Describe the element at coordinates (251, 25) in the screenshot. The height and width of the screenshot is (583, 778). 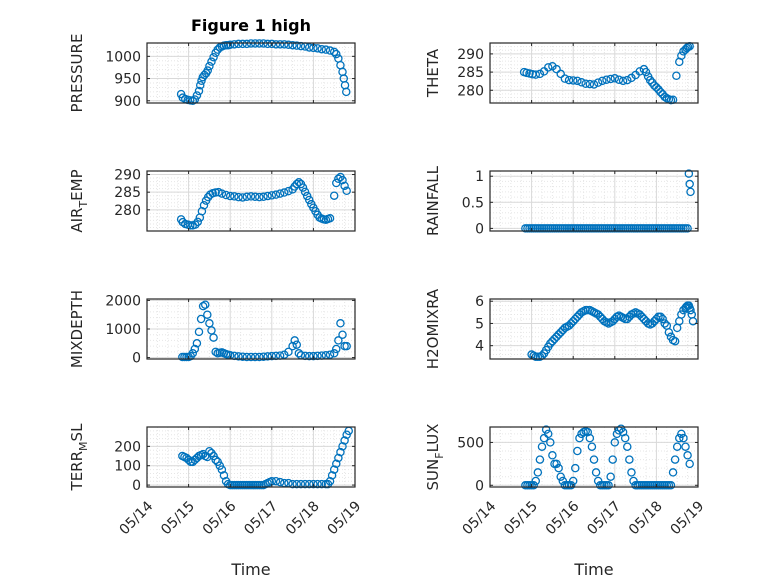
I see `figure-title: Figure 1 high` at that location.